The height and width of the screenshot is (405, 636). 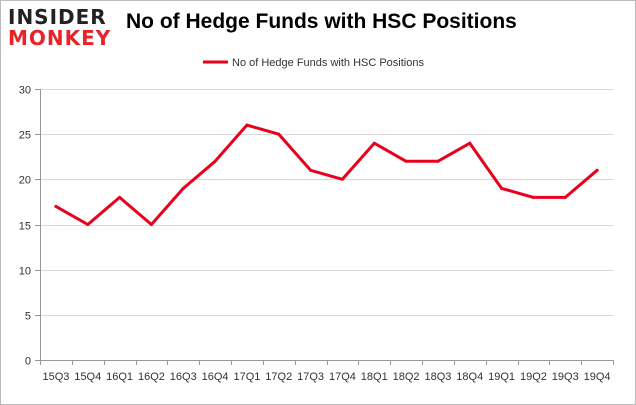 I want to click on x-tick-label: 18Q4, so click(x=469, y=377).